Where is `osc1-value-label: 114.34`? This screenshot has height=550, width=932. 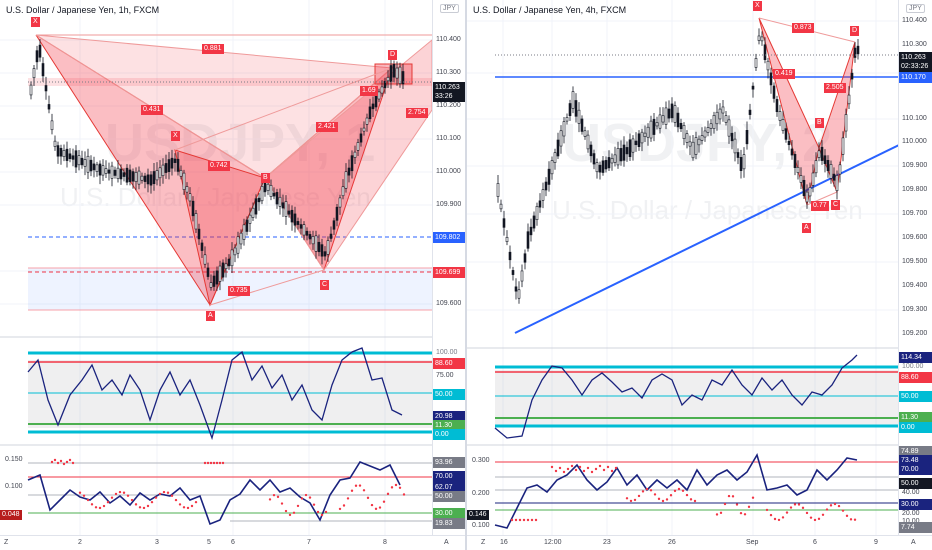
osc1-value-label: 114.34 is located at coordinates (915, 357).